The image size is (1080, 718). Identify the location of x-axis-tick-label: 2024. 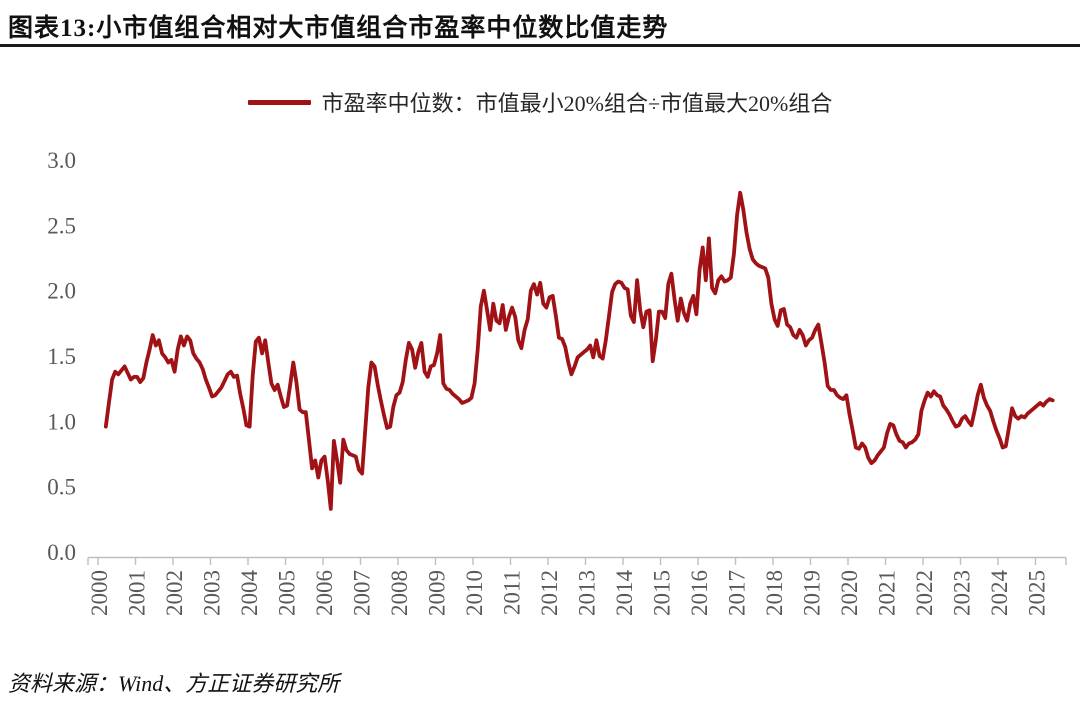
(999, 593).